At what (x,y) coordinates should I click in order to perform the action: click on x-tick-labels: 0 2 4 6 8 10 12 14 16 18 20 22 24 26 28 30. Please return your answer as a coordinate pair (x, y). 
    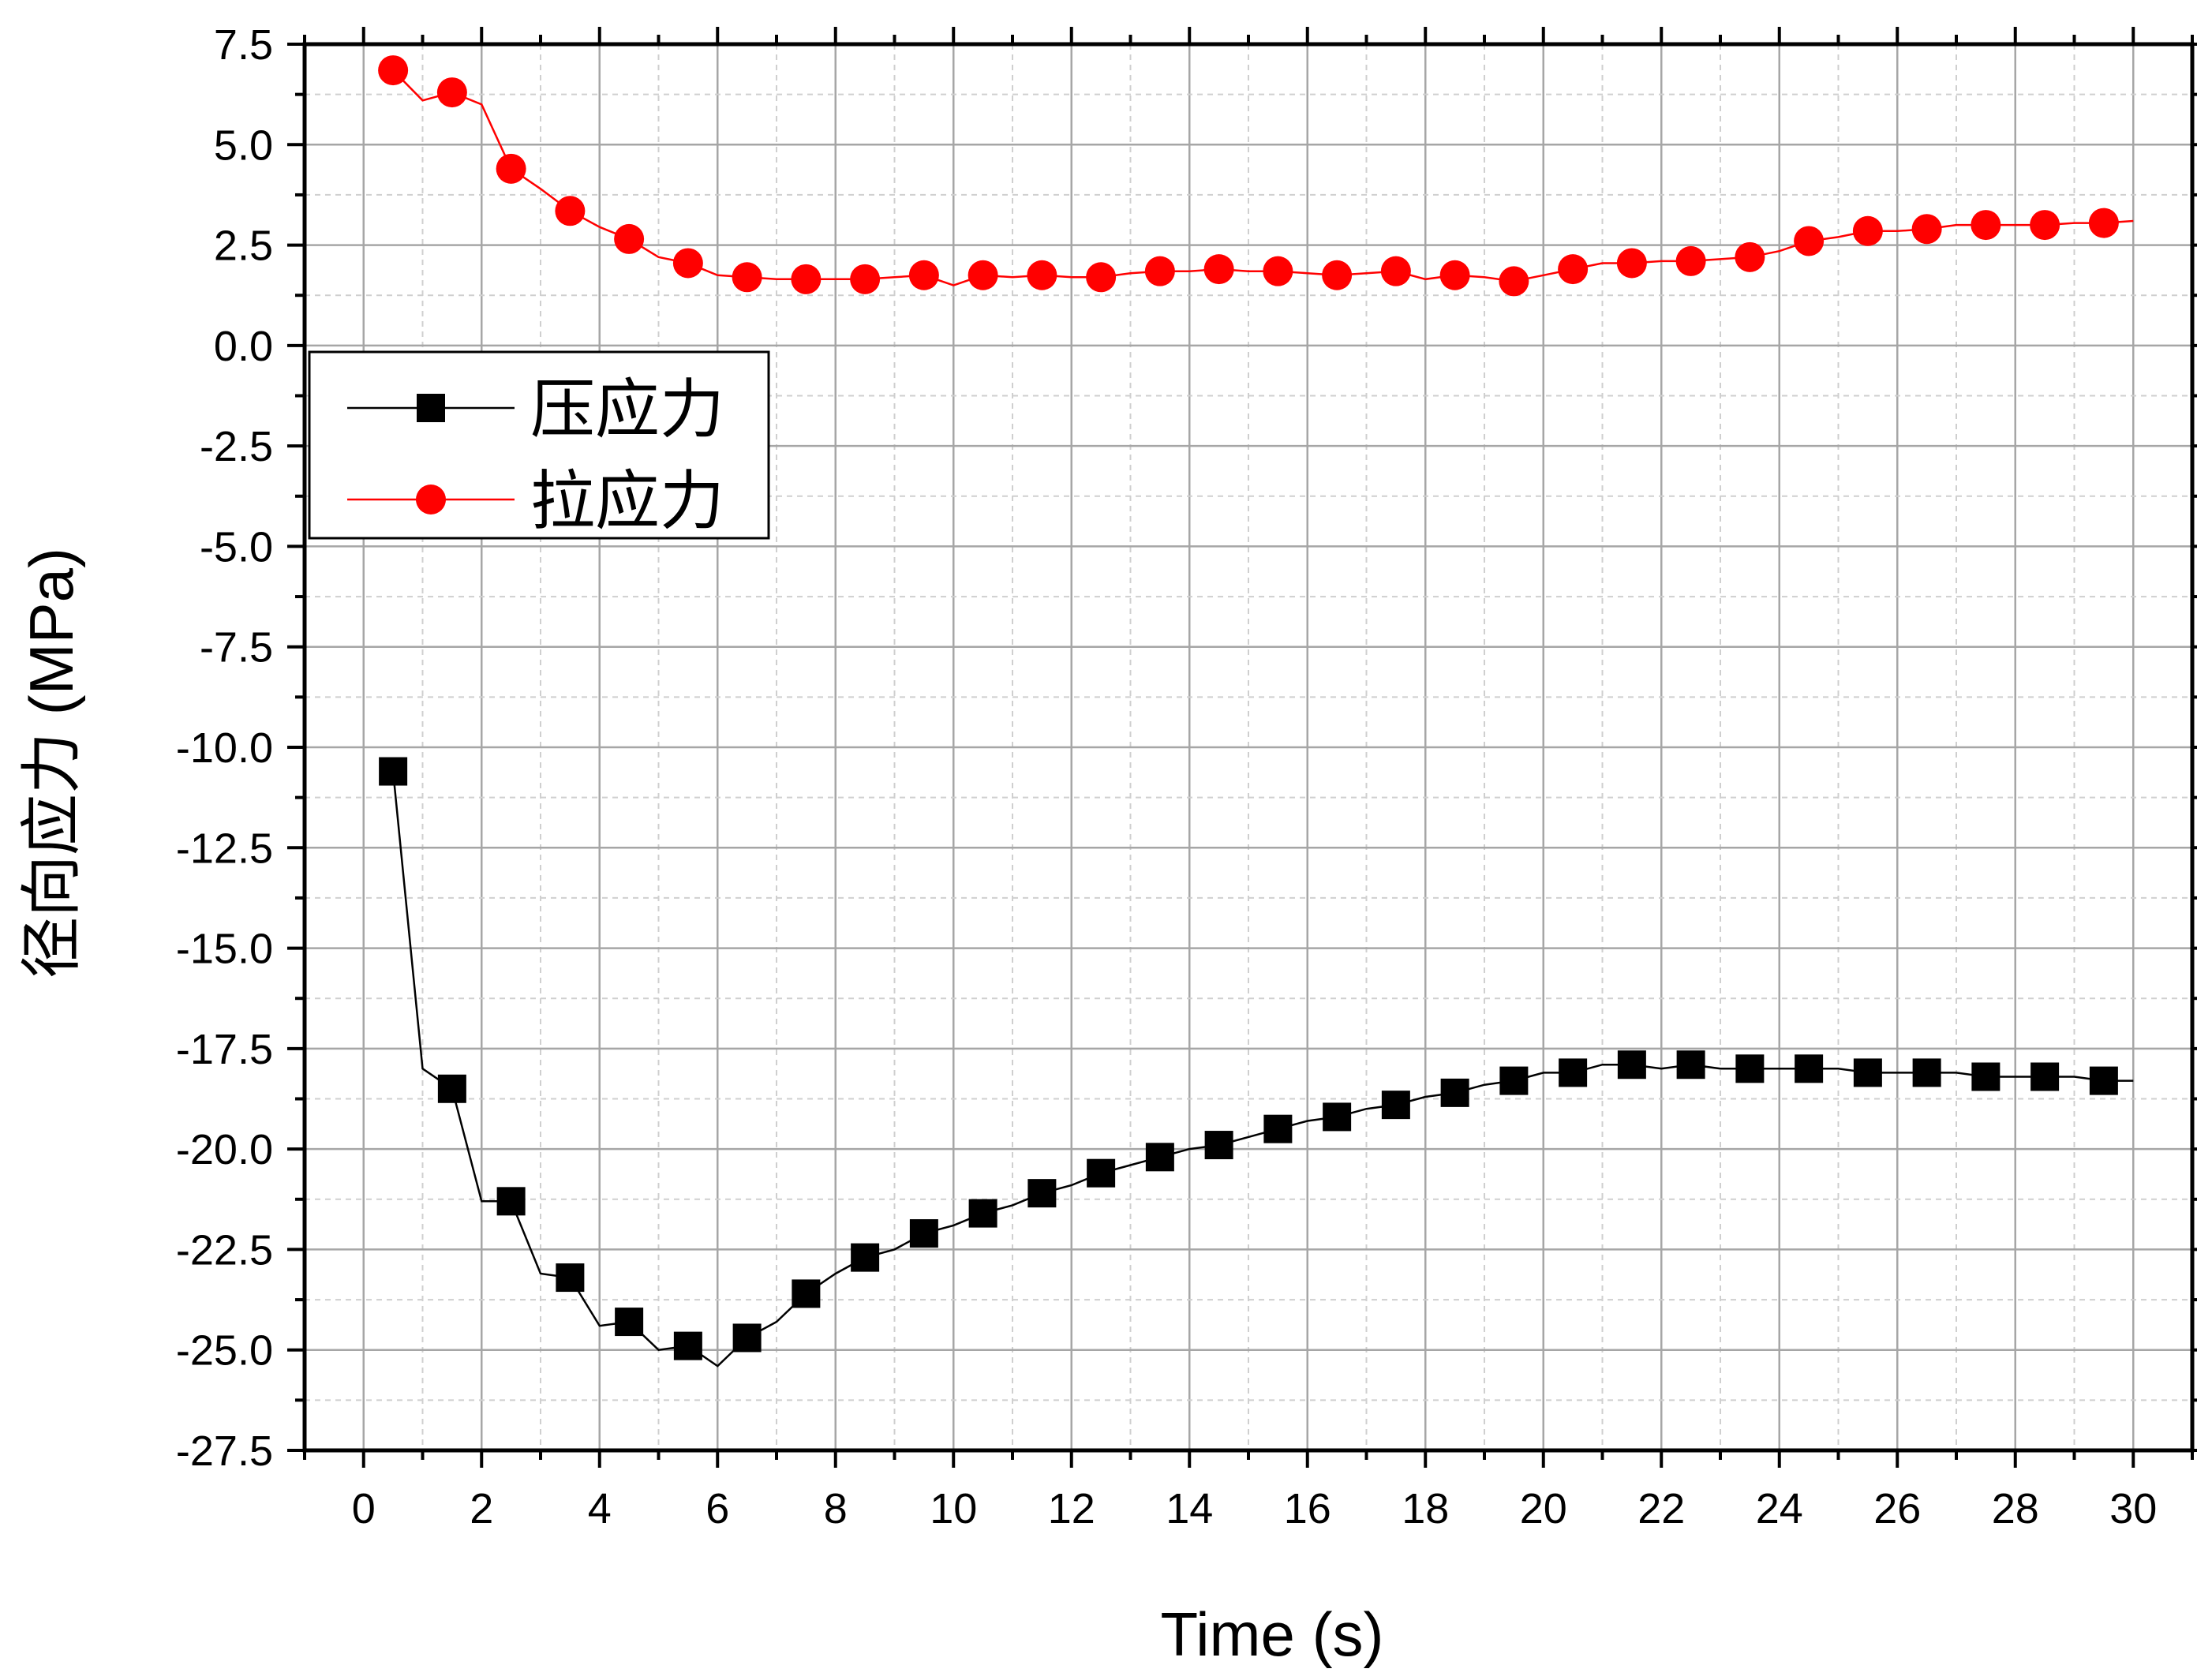
    Looking at the image, I should click on (1255, 1508).